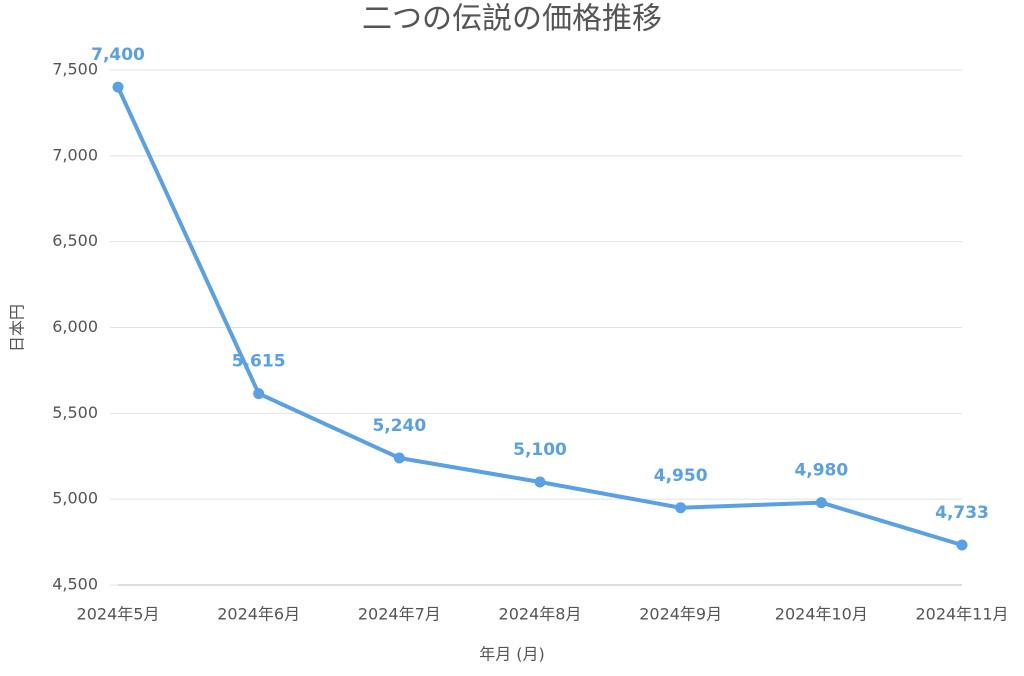 This screenshot has height=676, width=1024. I want to click on data-label: 4,950, so click(681, 476).